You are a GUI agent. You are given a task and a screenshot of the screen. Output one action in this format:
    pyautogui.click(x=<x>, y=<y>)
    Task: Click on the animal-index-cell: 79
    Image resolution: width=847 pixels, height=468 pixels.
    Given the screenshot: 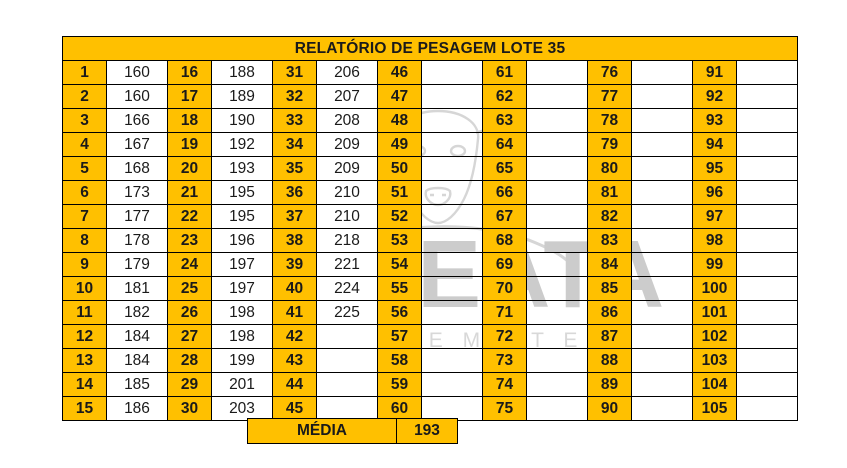 What is the action you would take?
    pyautogui.click(x=609, y=144)
    